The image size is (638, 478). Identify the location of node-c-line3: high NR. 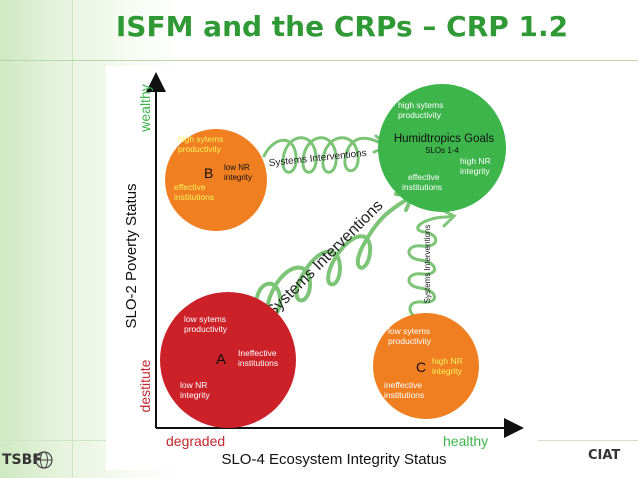
(447, 361).